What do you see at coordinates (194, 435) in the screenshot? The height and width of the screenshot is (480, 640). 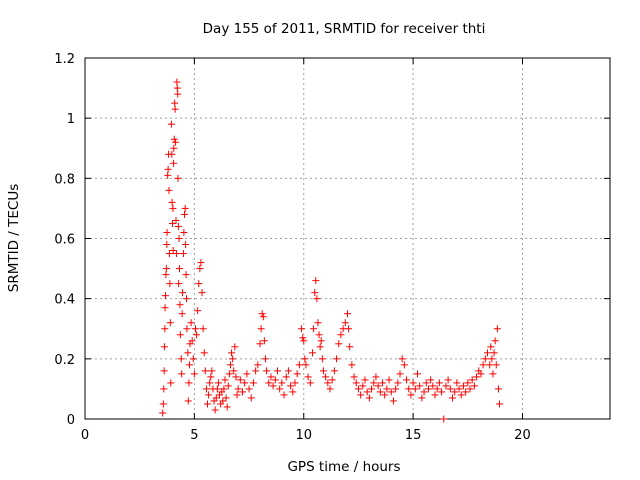 I see `x-tick-label: 5` at bounding box center [194, 435].